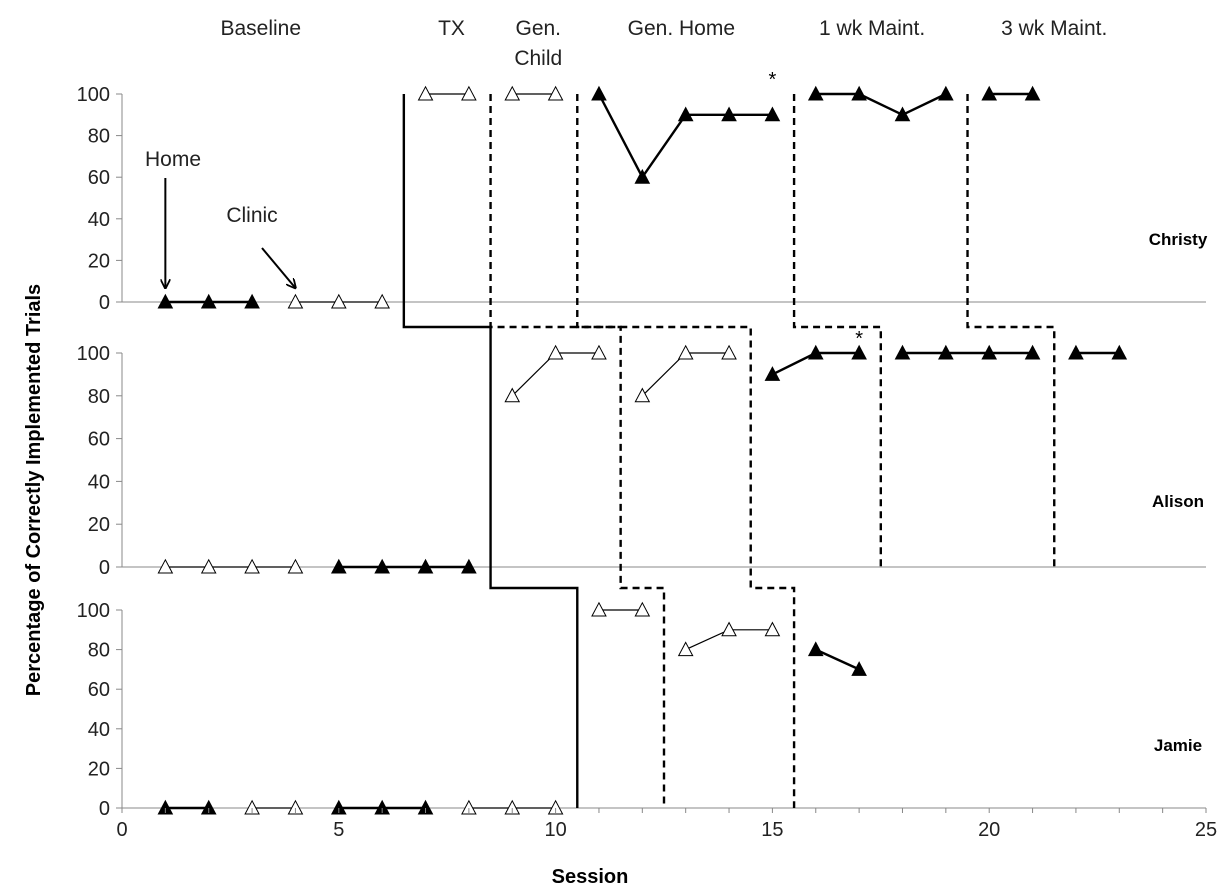 This screenshot has height=888, width=1219. What do you see at coordinates (451, 28) in the screenshot?
I see `phase-label-tx: TX` at bounding box center [451, 28].